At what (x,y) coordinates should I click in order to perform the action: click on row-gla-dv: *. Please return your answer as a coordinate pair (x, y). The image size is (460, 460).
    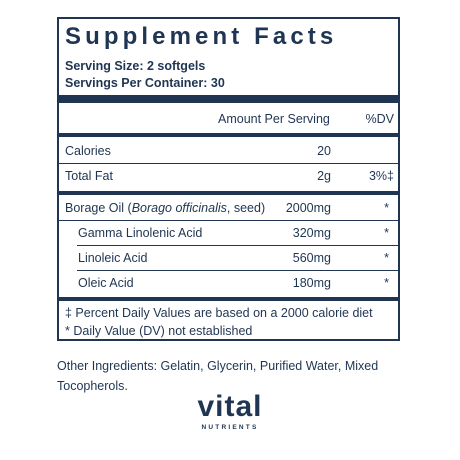
    Looking at the image, I should click on (386, 233).